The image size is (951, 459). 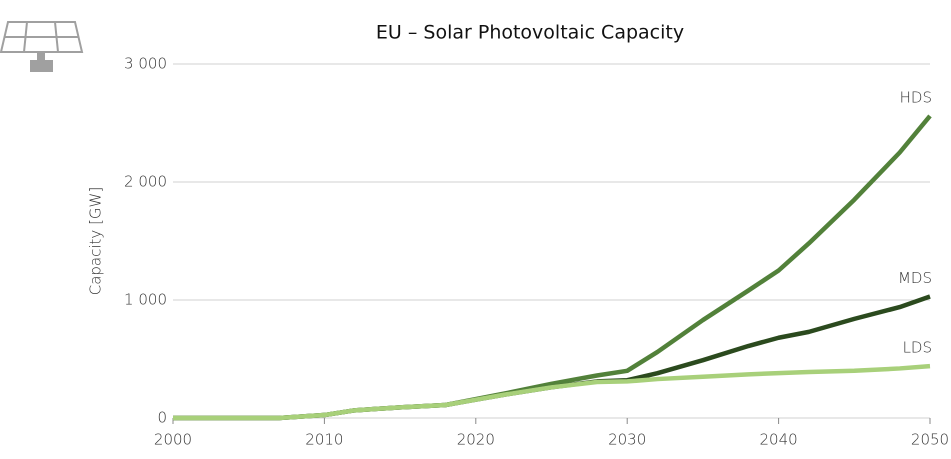 I want to click on x-tick-label: 2000, so click(x=173, y=440).